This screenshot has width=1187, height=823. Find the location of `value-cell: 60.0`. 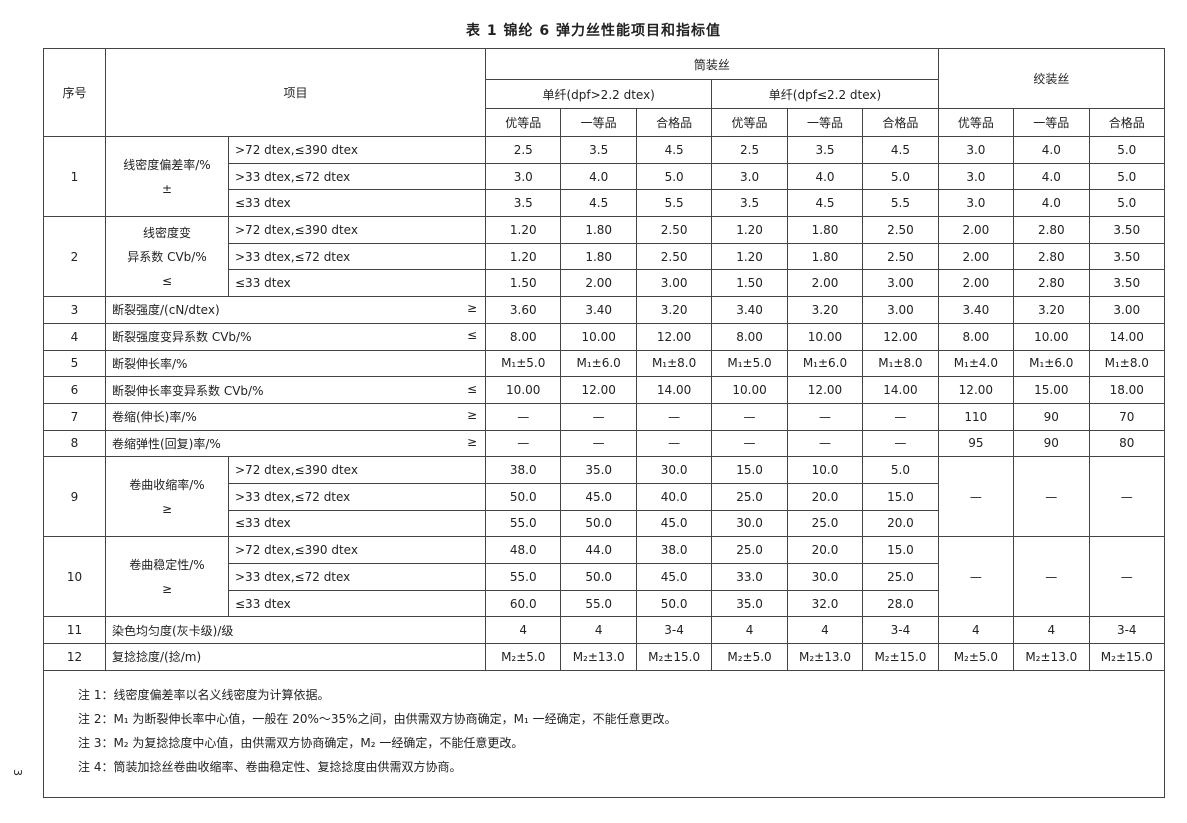

value-cell: 60.0 is located at coordinates (523, 603).